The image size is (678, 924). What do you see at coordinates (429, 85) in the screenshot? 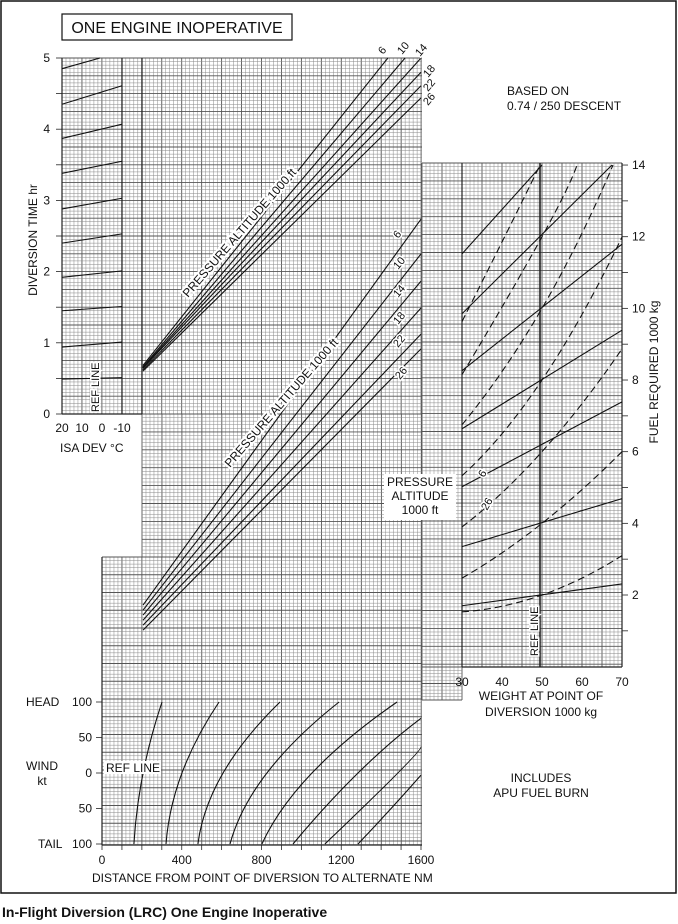
I see `time-altitude-label-22: 22` at bounding box center [429, 85].